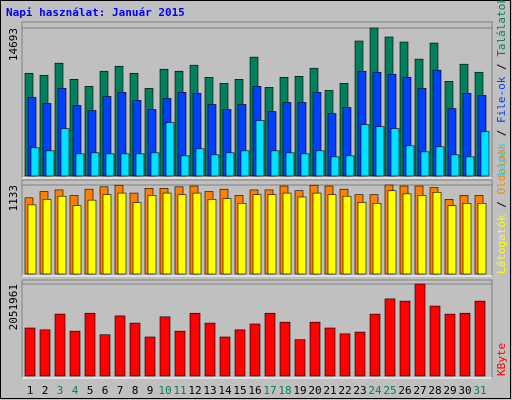  I want to click on y-tick-label: 14693, so click(13, 44).